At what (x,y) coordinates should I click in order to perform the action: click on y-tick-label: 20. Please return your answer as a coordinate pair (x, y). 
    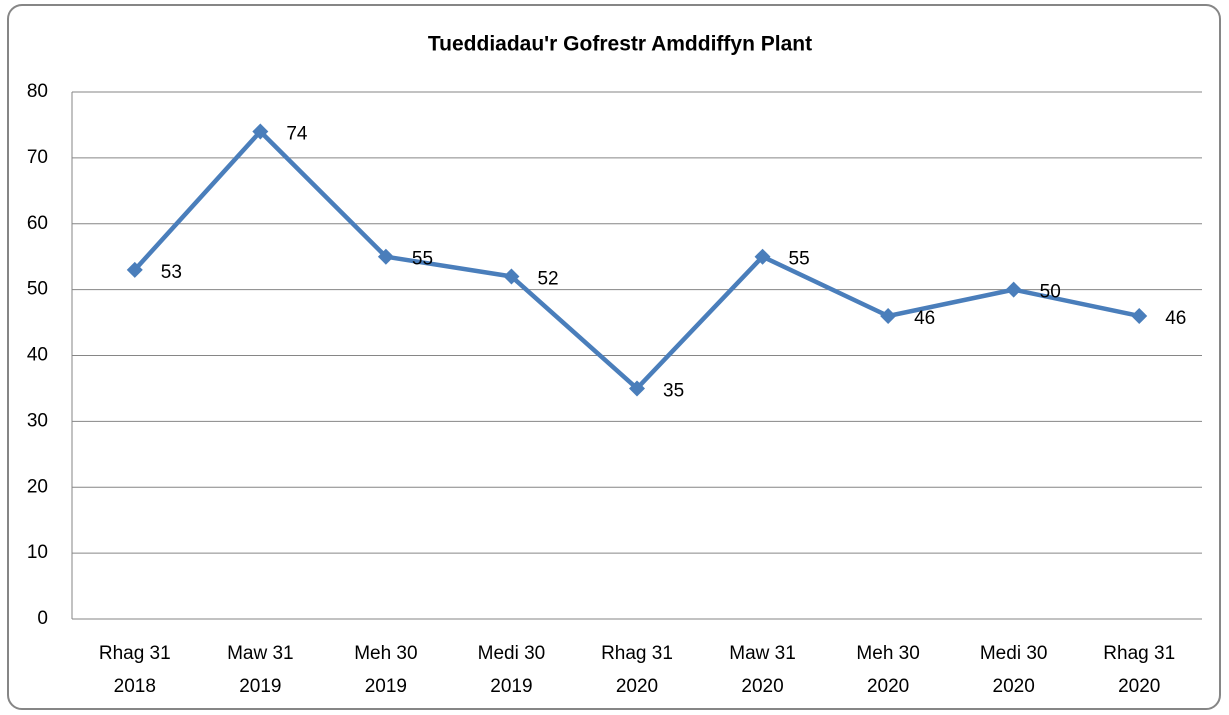
    Looking at the image, I should click on (37, 486).